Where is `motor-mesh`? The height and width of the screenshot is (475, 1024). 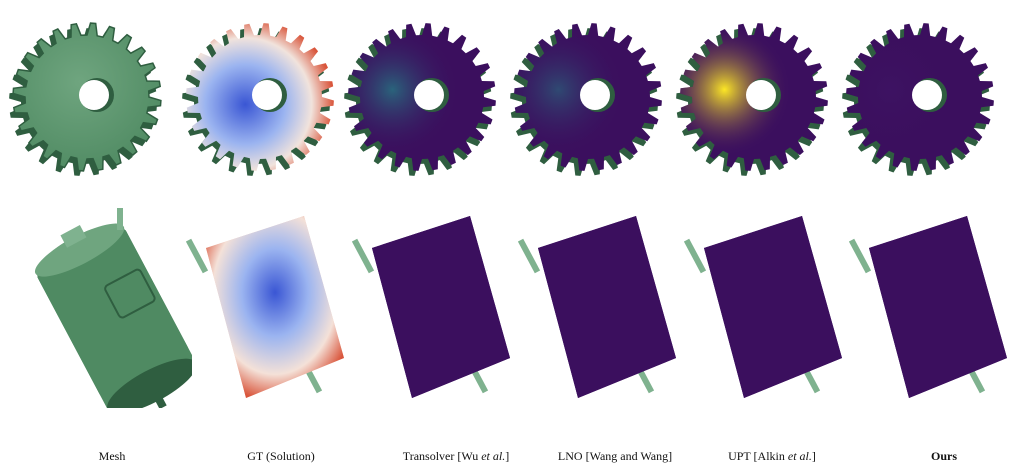
motor-mesh is located at coordinates (107, 308).